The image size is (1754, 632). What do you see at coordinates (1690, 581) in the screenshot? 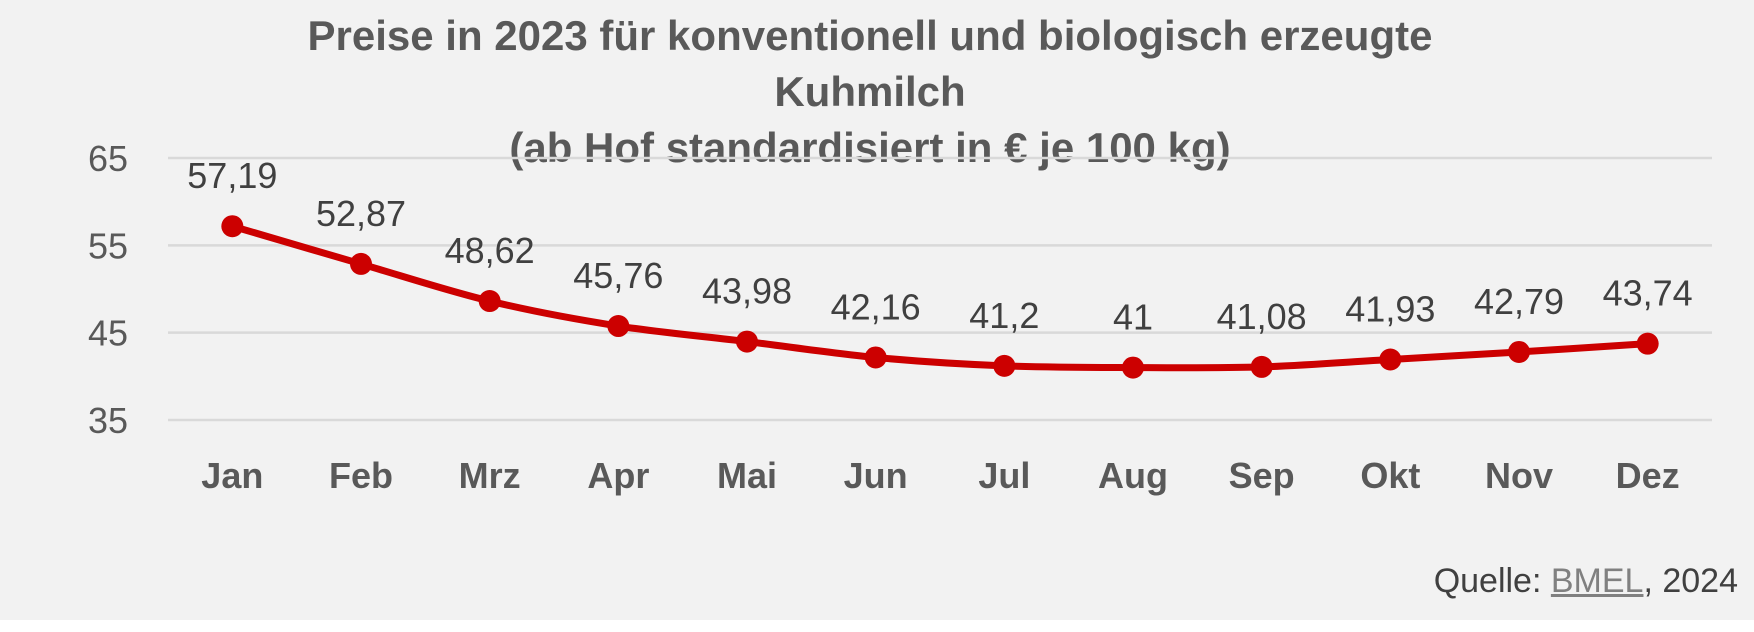
I see `source-suffix: , 2024` at bounding box center [1690, 581].